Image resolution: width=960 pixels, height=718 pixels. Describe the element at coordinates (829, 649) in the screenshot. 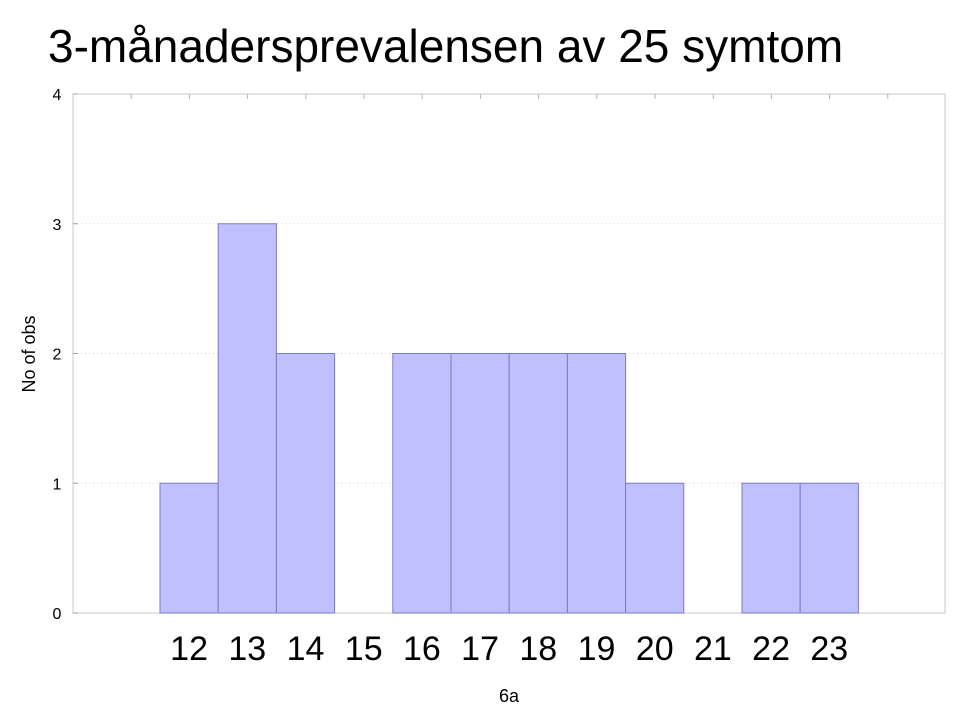

I see `x-tick-label: 23` at that location.